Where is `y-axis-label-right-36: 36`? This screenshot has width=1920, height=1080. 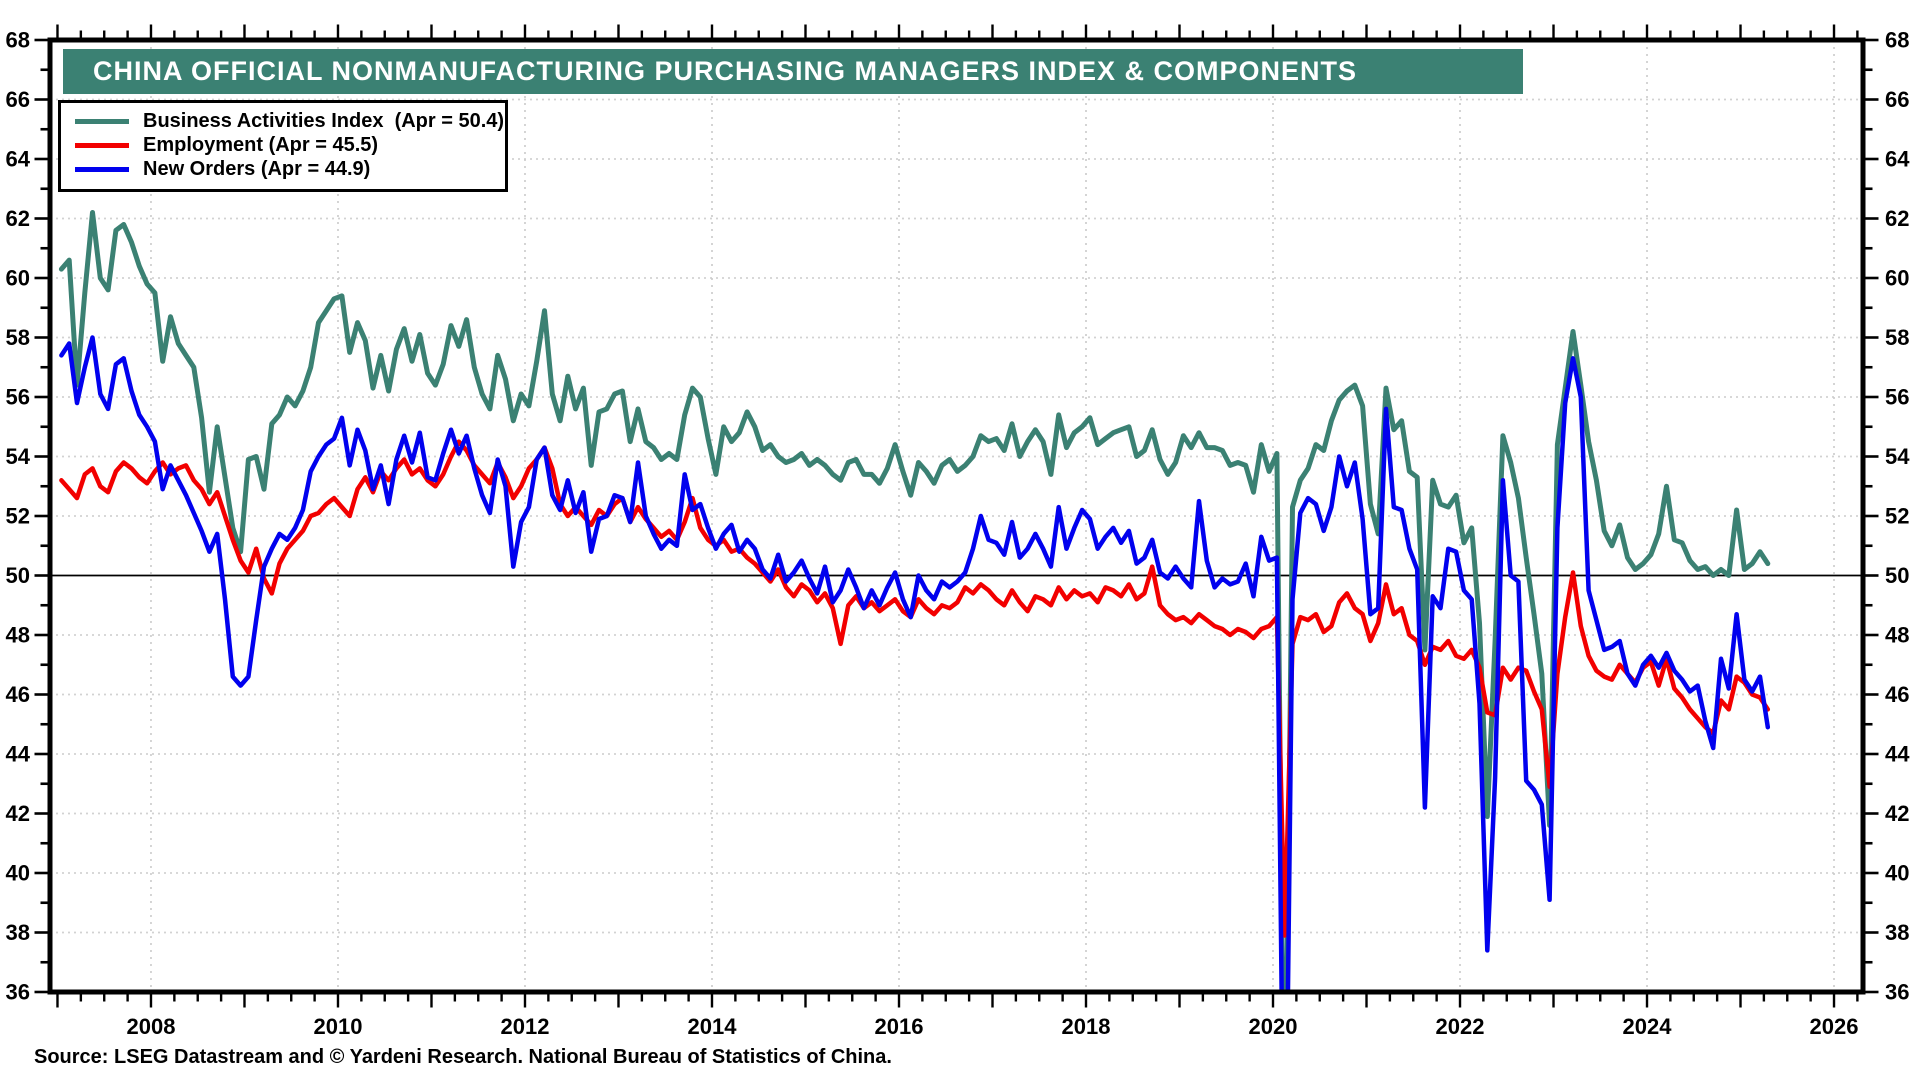
y-axis-label-right-36: 36 is located at coordinates (1897, 992).